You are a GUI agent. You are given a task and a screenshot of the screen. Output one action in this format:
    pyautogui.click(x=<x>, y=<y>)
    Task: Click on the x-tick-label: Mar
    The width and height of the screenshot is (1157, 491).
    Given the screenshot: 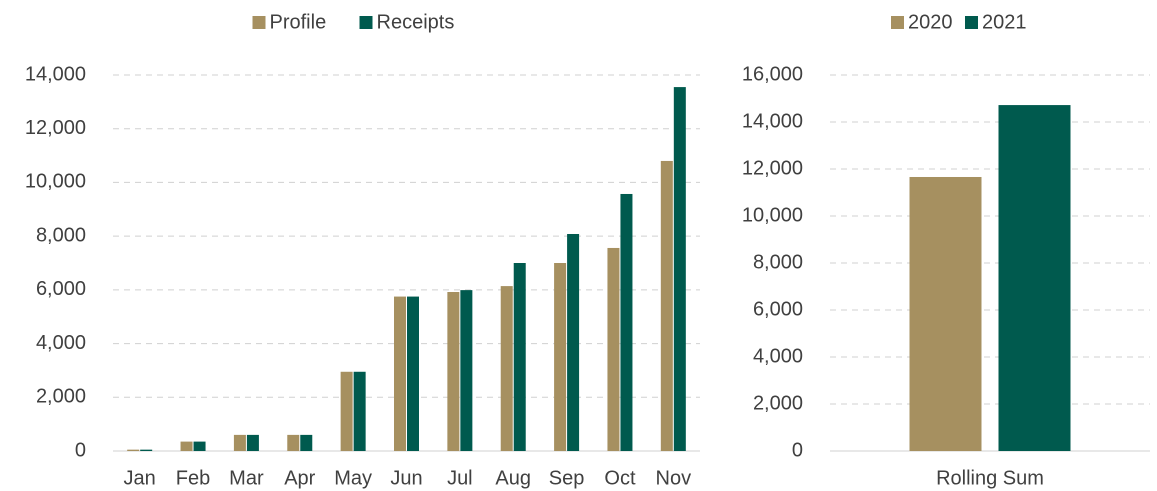 What is the action you would take?
    pyautogui.click(x=246, y=478)
    